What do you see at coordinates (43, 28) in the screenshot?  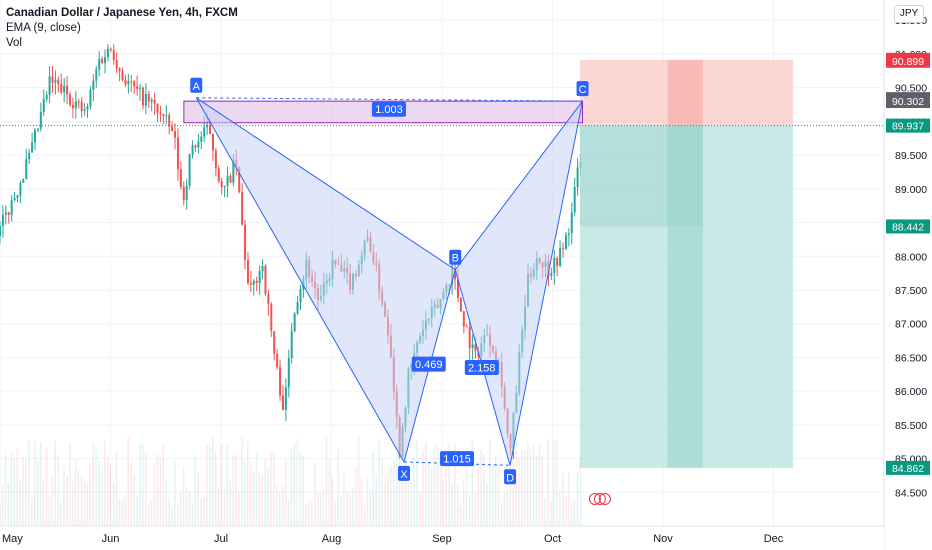 I see `ema-indicator-label: EMA (9, close)` at bounding box center [43, 28].